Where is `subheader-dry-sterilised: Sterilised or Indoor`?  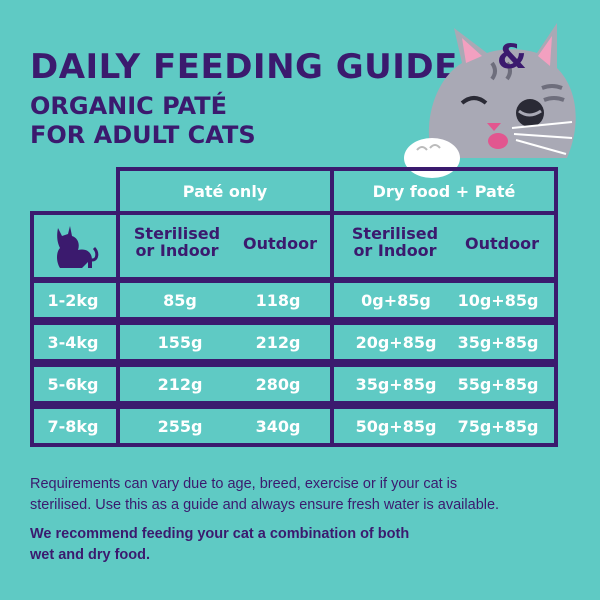
subheader-dry-sterilised: Sterilised or Indoor is located at coordinates (395, 242).